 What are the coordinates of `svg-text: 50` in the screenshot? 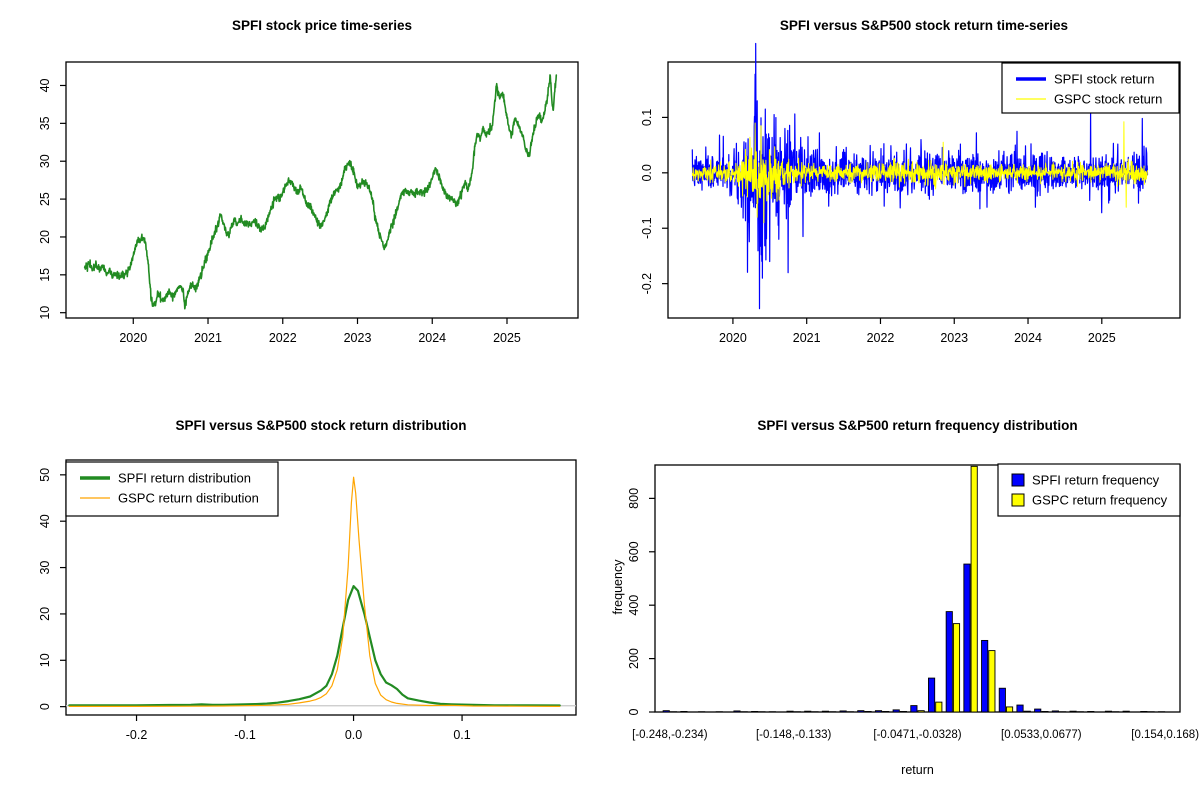 It's located at (45, 475).